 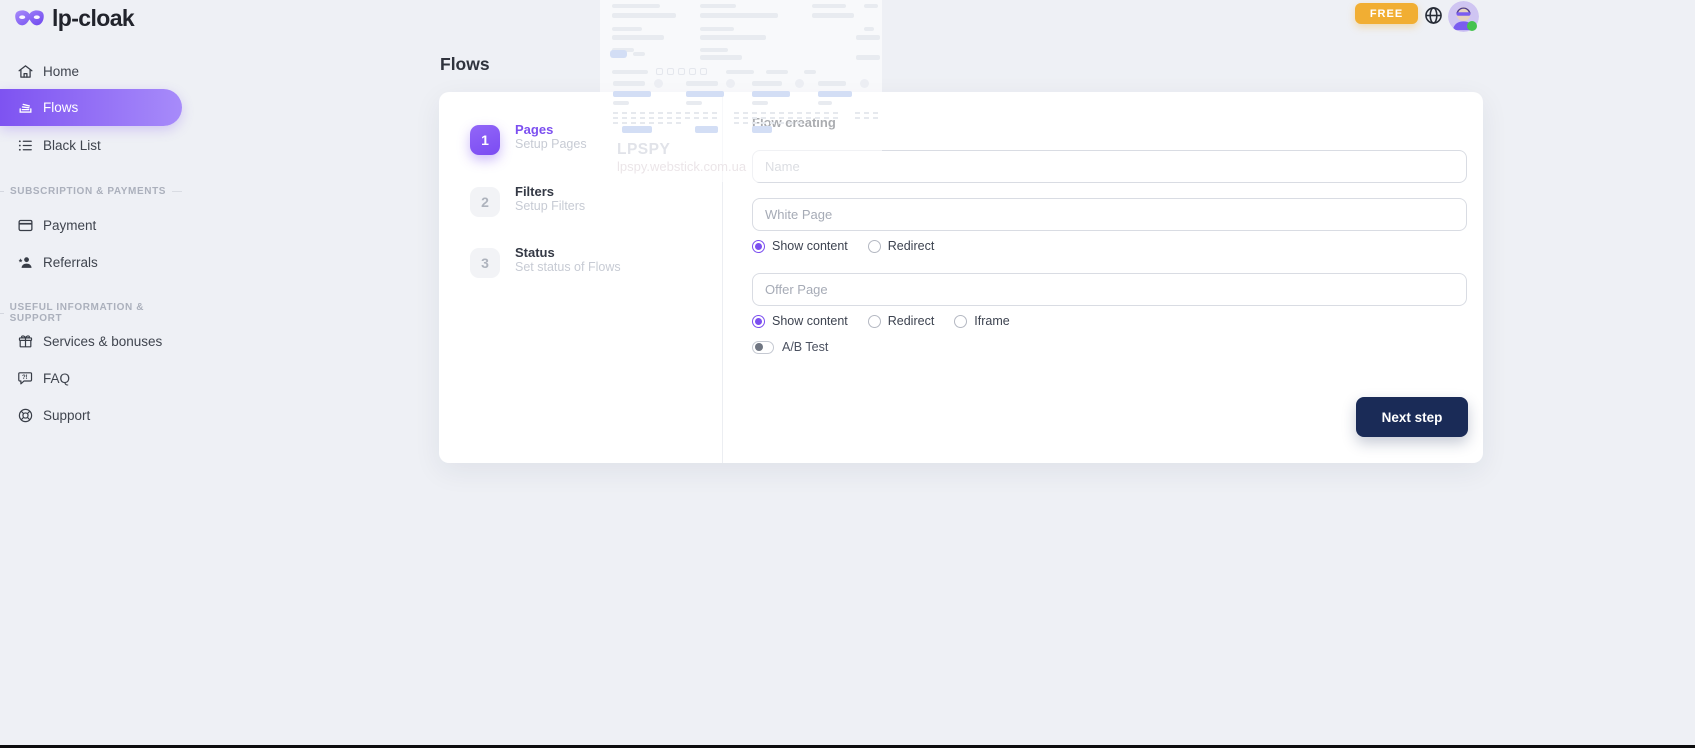 What do you see at coordinates (25, 145) in the screenshot?
I see `blacklist-icon` at bounding box center [25, 145].